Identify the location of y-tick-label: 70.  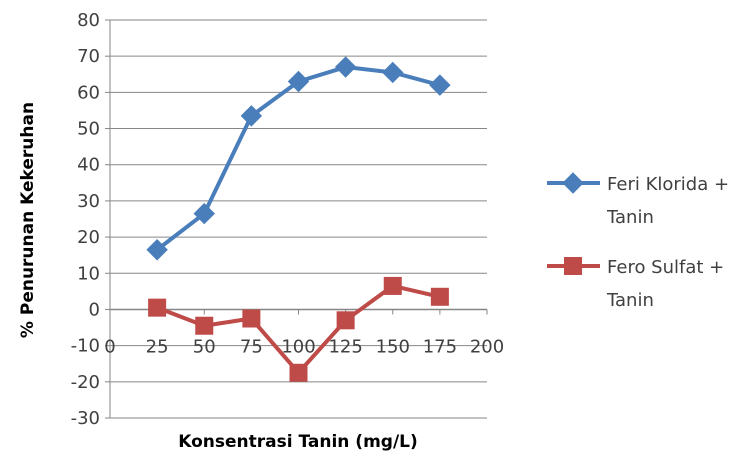
(88, 56).